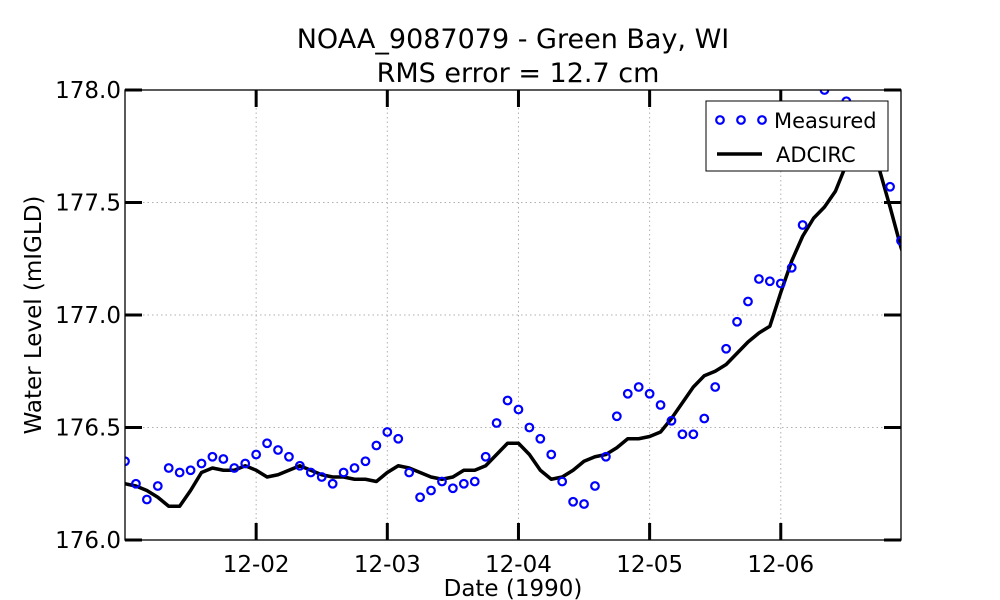  What do you see at coordinates (741, 120) in the screenshot?
I see `legend-measured-marker` at bounding box center [741, 120].